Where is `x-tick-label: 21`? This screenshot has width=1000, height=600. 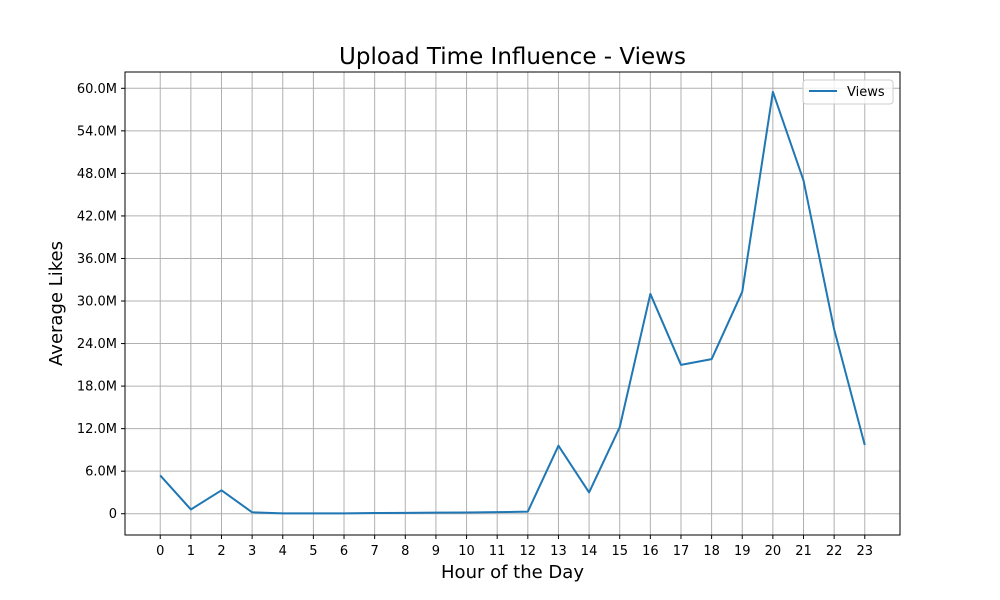
x-tick-label: 21 is located at coordinates (803, 551).